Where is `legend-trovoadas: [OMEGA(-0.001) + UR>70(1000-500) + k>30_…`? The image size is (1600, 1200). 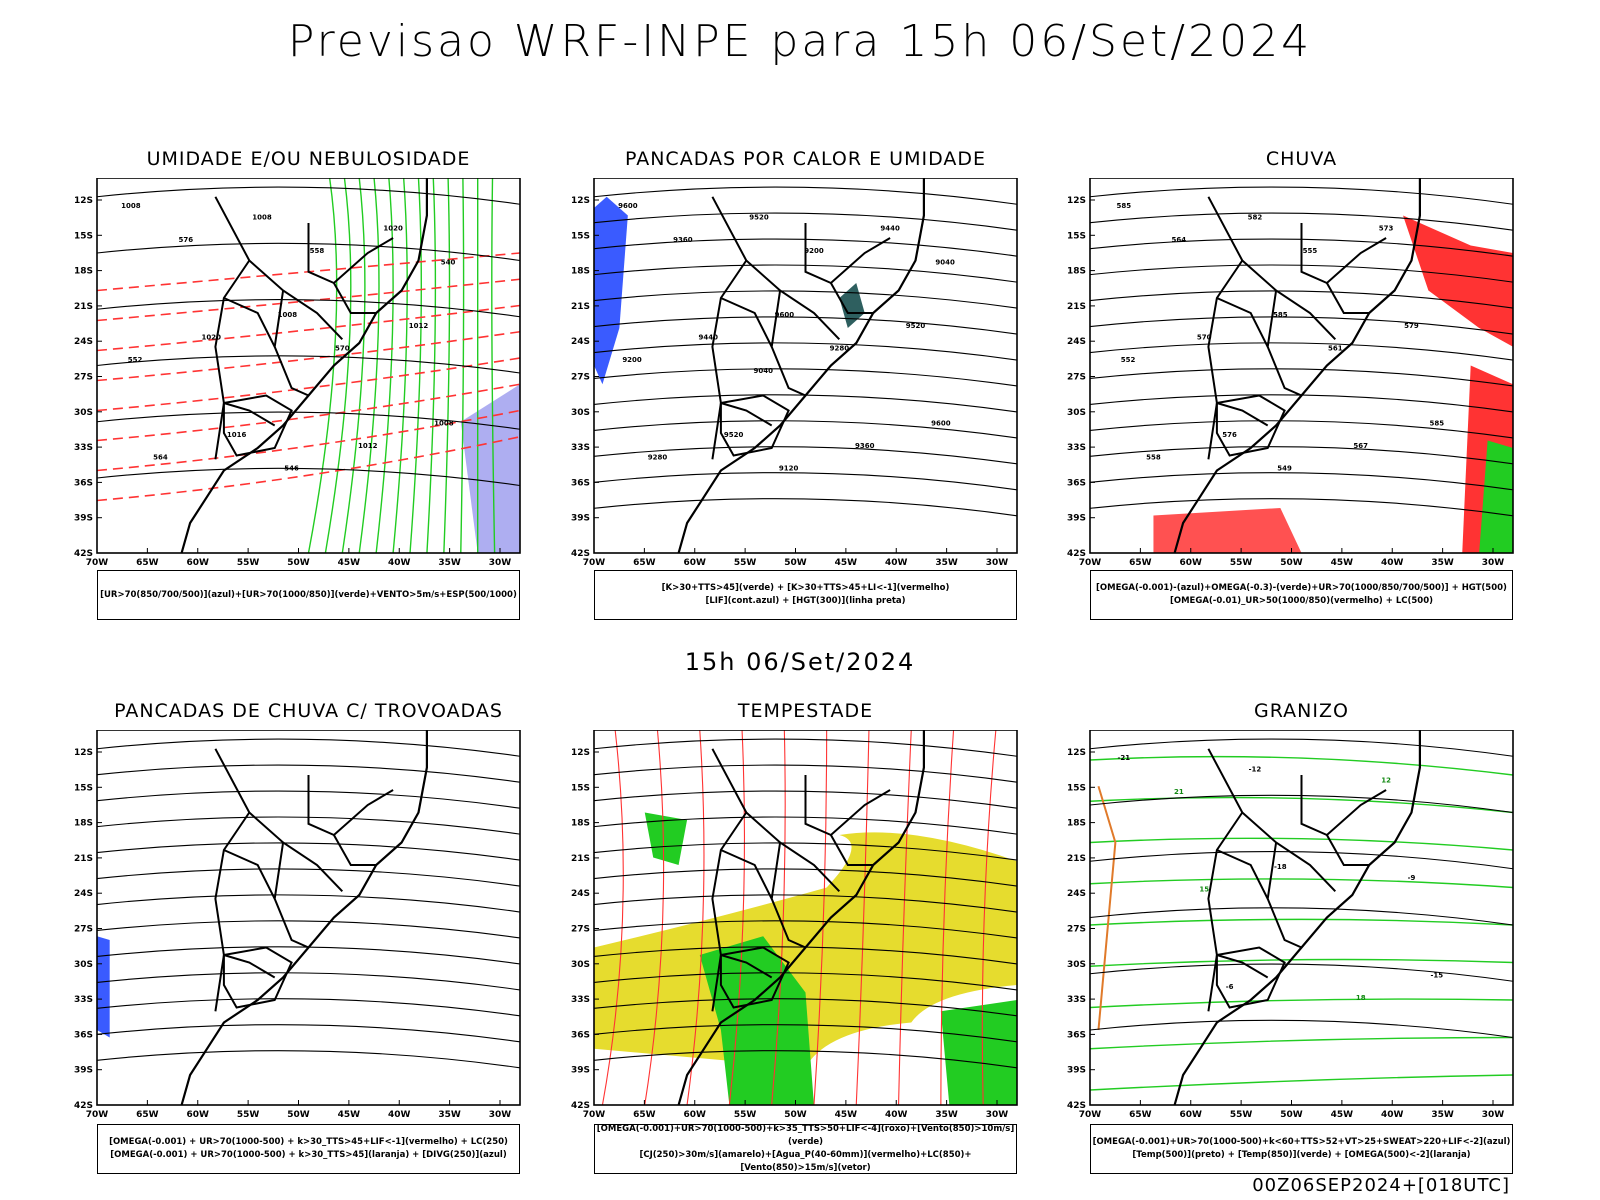 legend-trovoadas: [OMEGA(-0.001) + UR>70(1000-500) + k>30_… is located at coordinates (308, 1149).